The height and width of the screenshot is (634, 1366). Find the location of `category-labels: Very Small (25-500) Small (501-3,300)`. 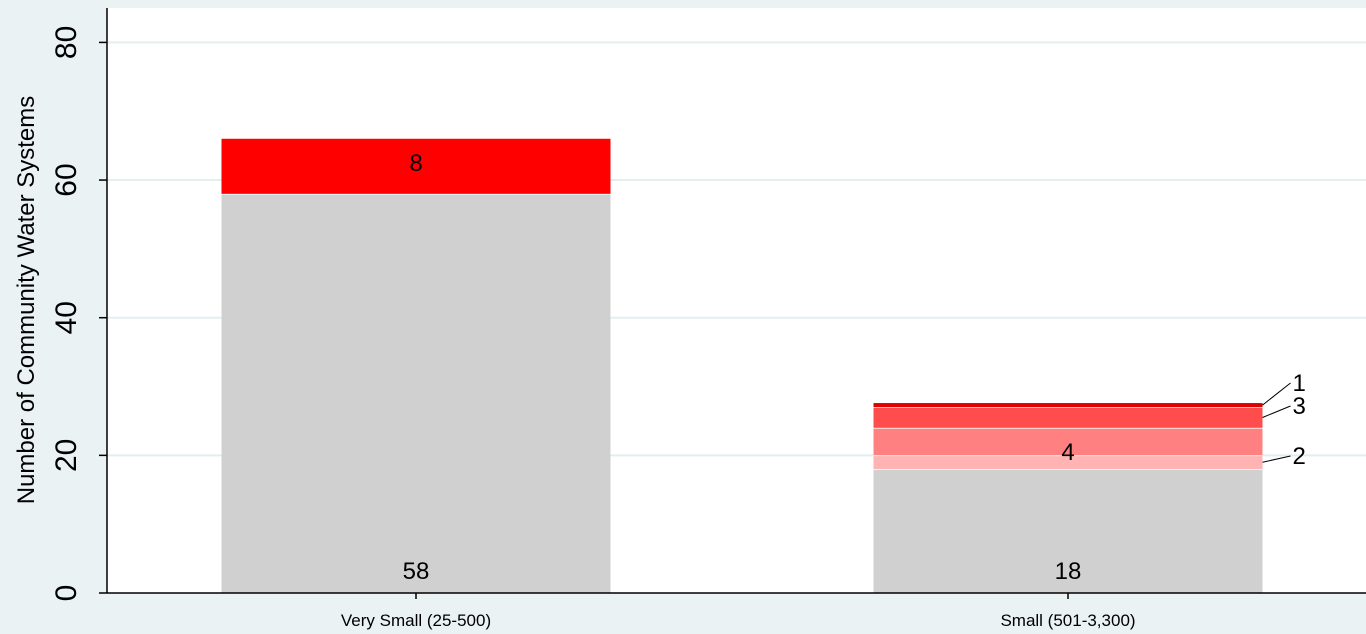

category-labels: Very Small (25-500) Small (501-3,300) is located at coordinates (738, 611).